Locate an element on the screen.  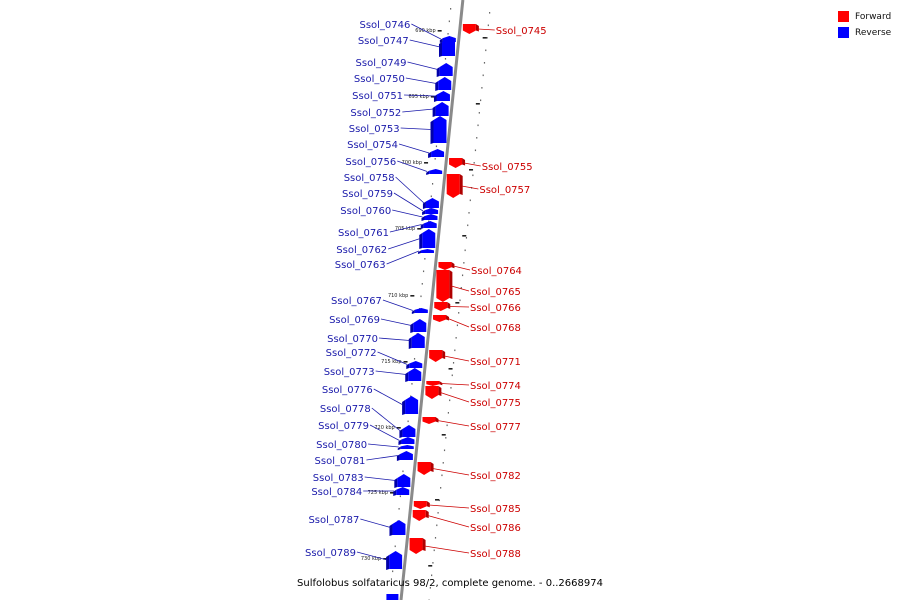
kbp-label: 715 kbp is located at coordinates (391, 362).